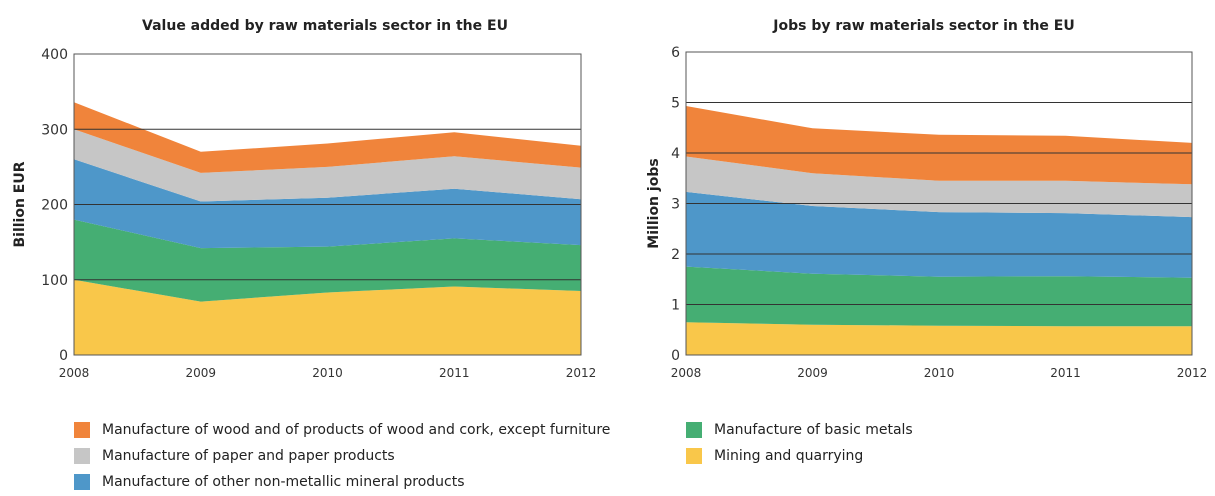 The image size is (1215, 496). What do you see at coordinates (694, 430) in the screenshot?
I see `legend-swatch-basic-metals` at bounding box center [694, 430].